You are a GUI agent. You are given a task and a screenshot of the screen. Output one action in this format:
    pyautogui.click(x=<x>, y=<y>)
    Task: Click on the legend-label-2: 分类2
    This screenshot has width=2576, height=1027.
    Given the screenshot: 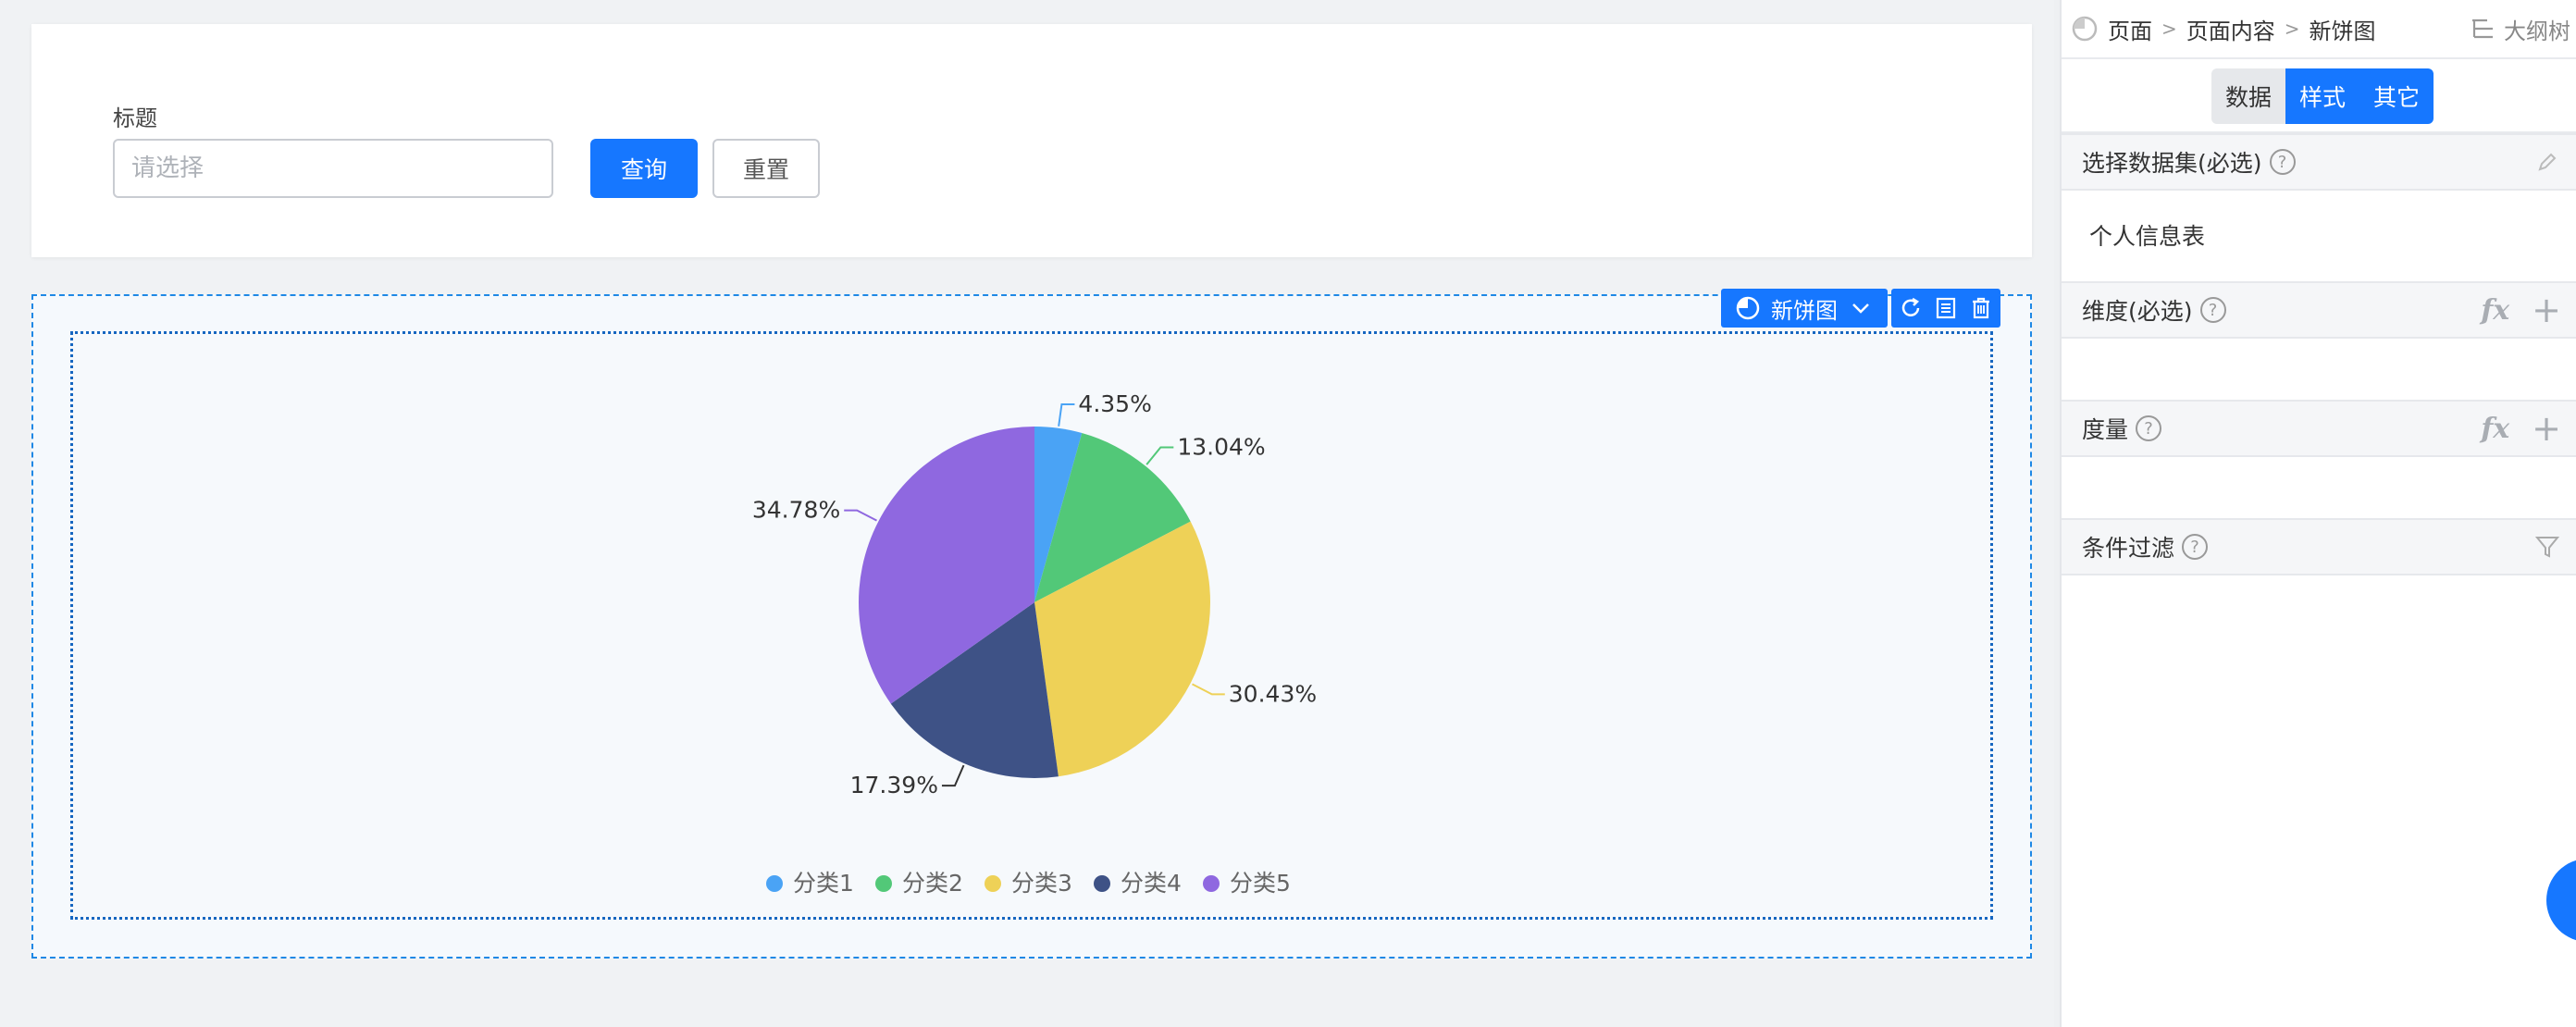 What is the action you would take?
    pyautogui.click(x=932, y=883)
    